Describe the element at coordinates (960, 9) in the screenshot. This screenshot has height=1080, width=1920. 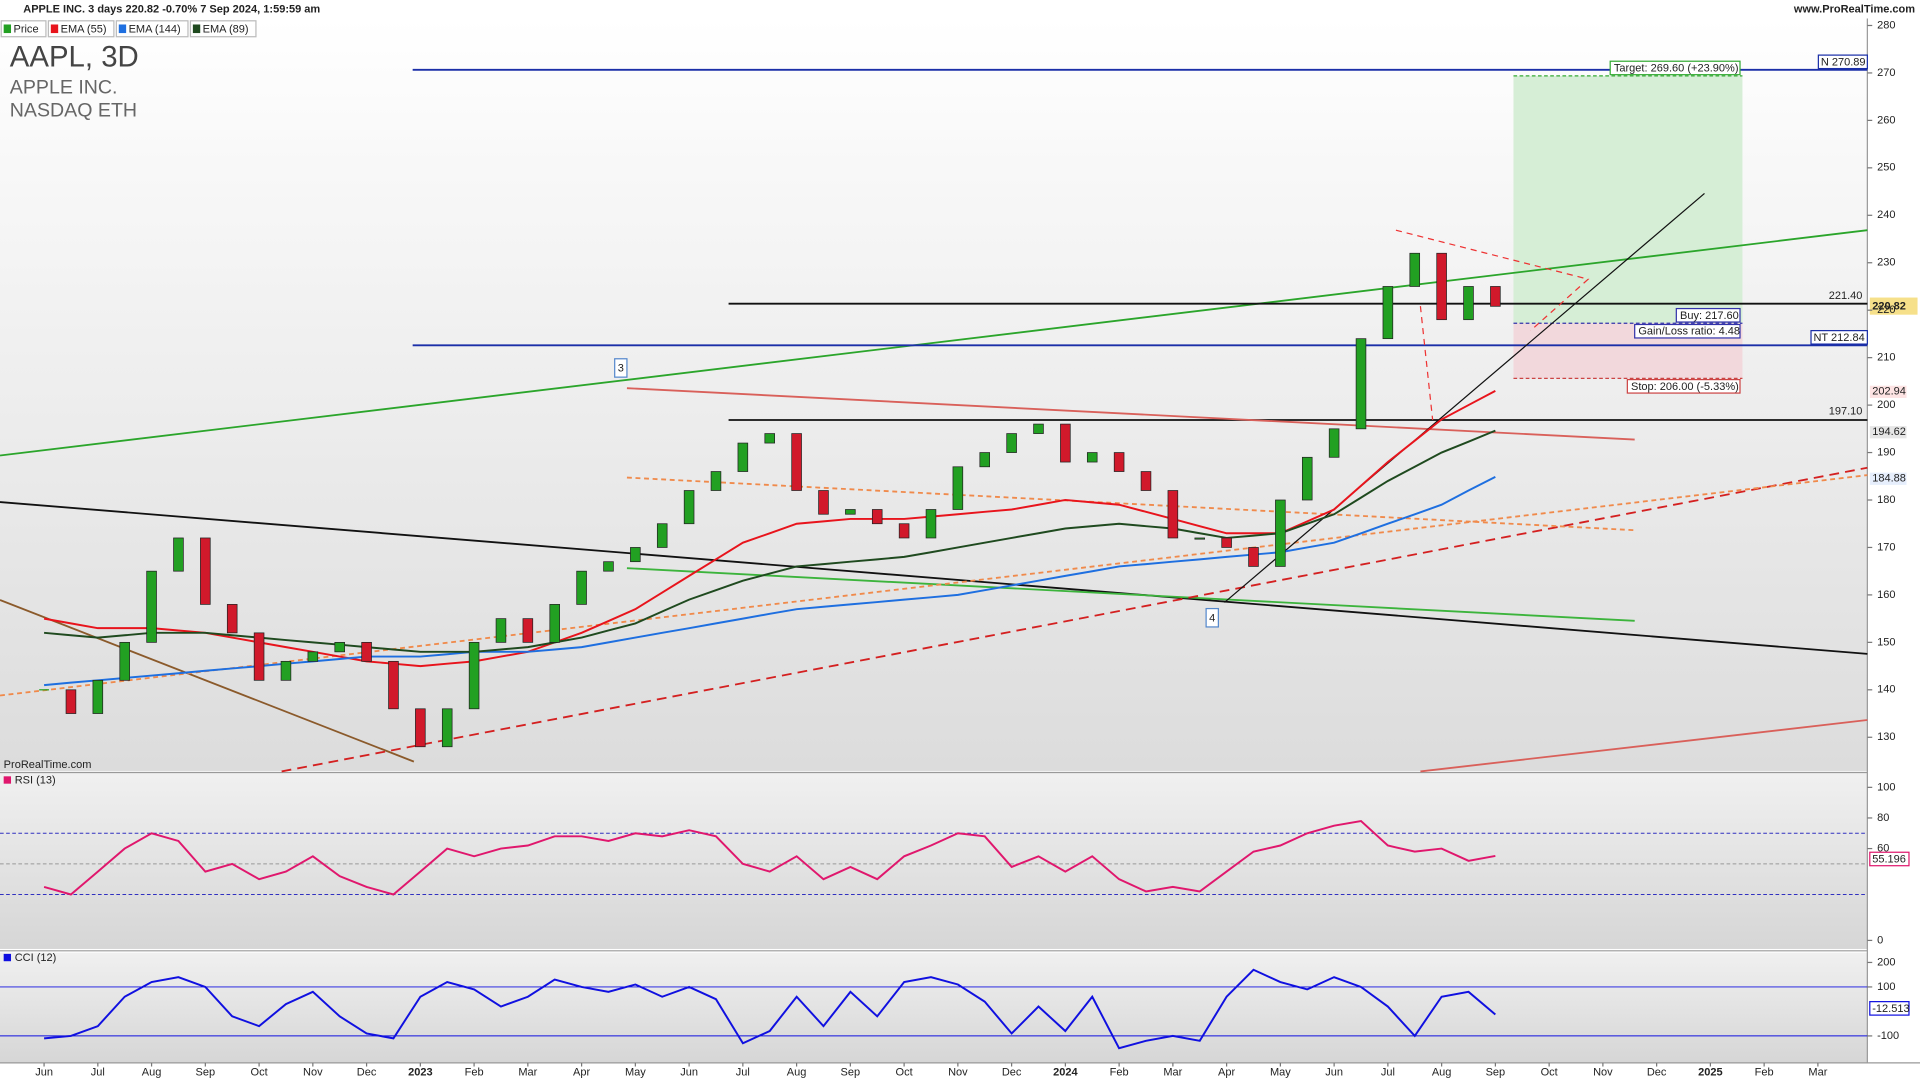
I see `header-bar` at that location.